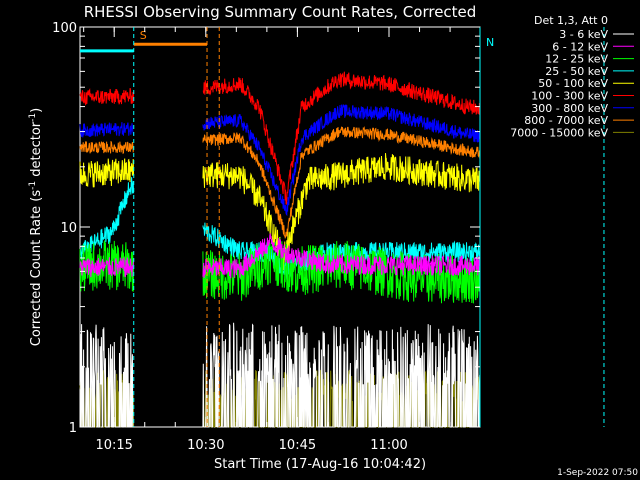  Describe the element at coordinates (388, 445) in the screenshot. I see `x-tick-label: 11:00` at that location.